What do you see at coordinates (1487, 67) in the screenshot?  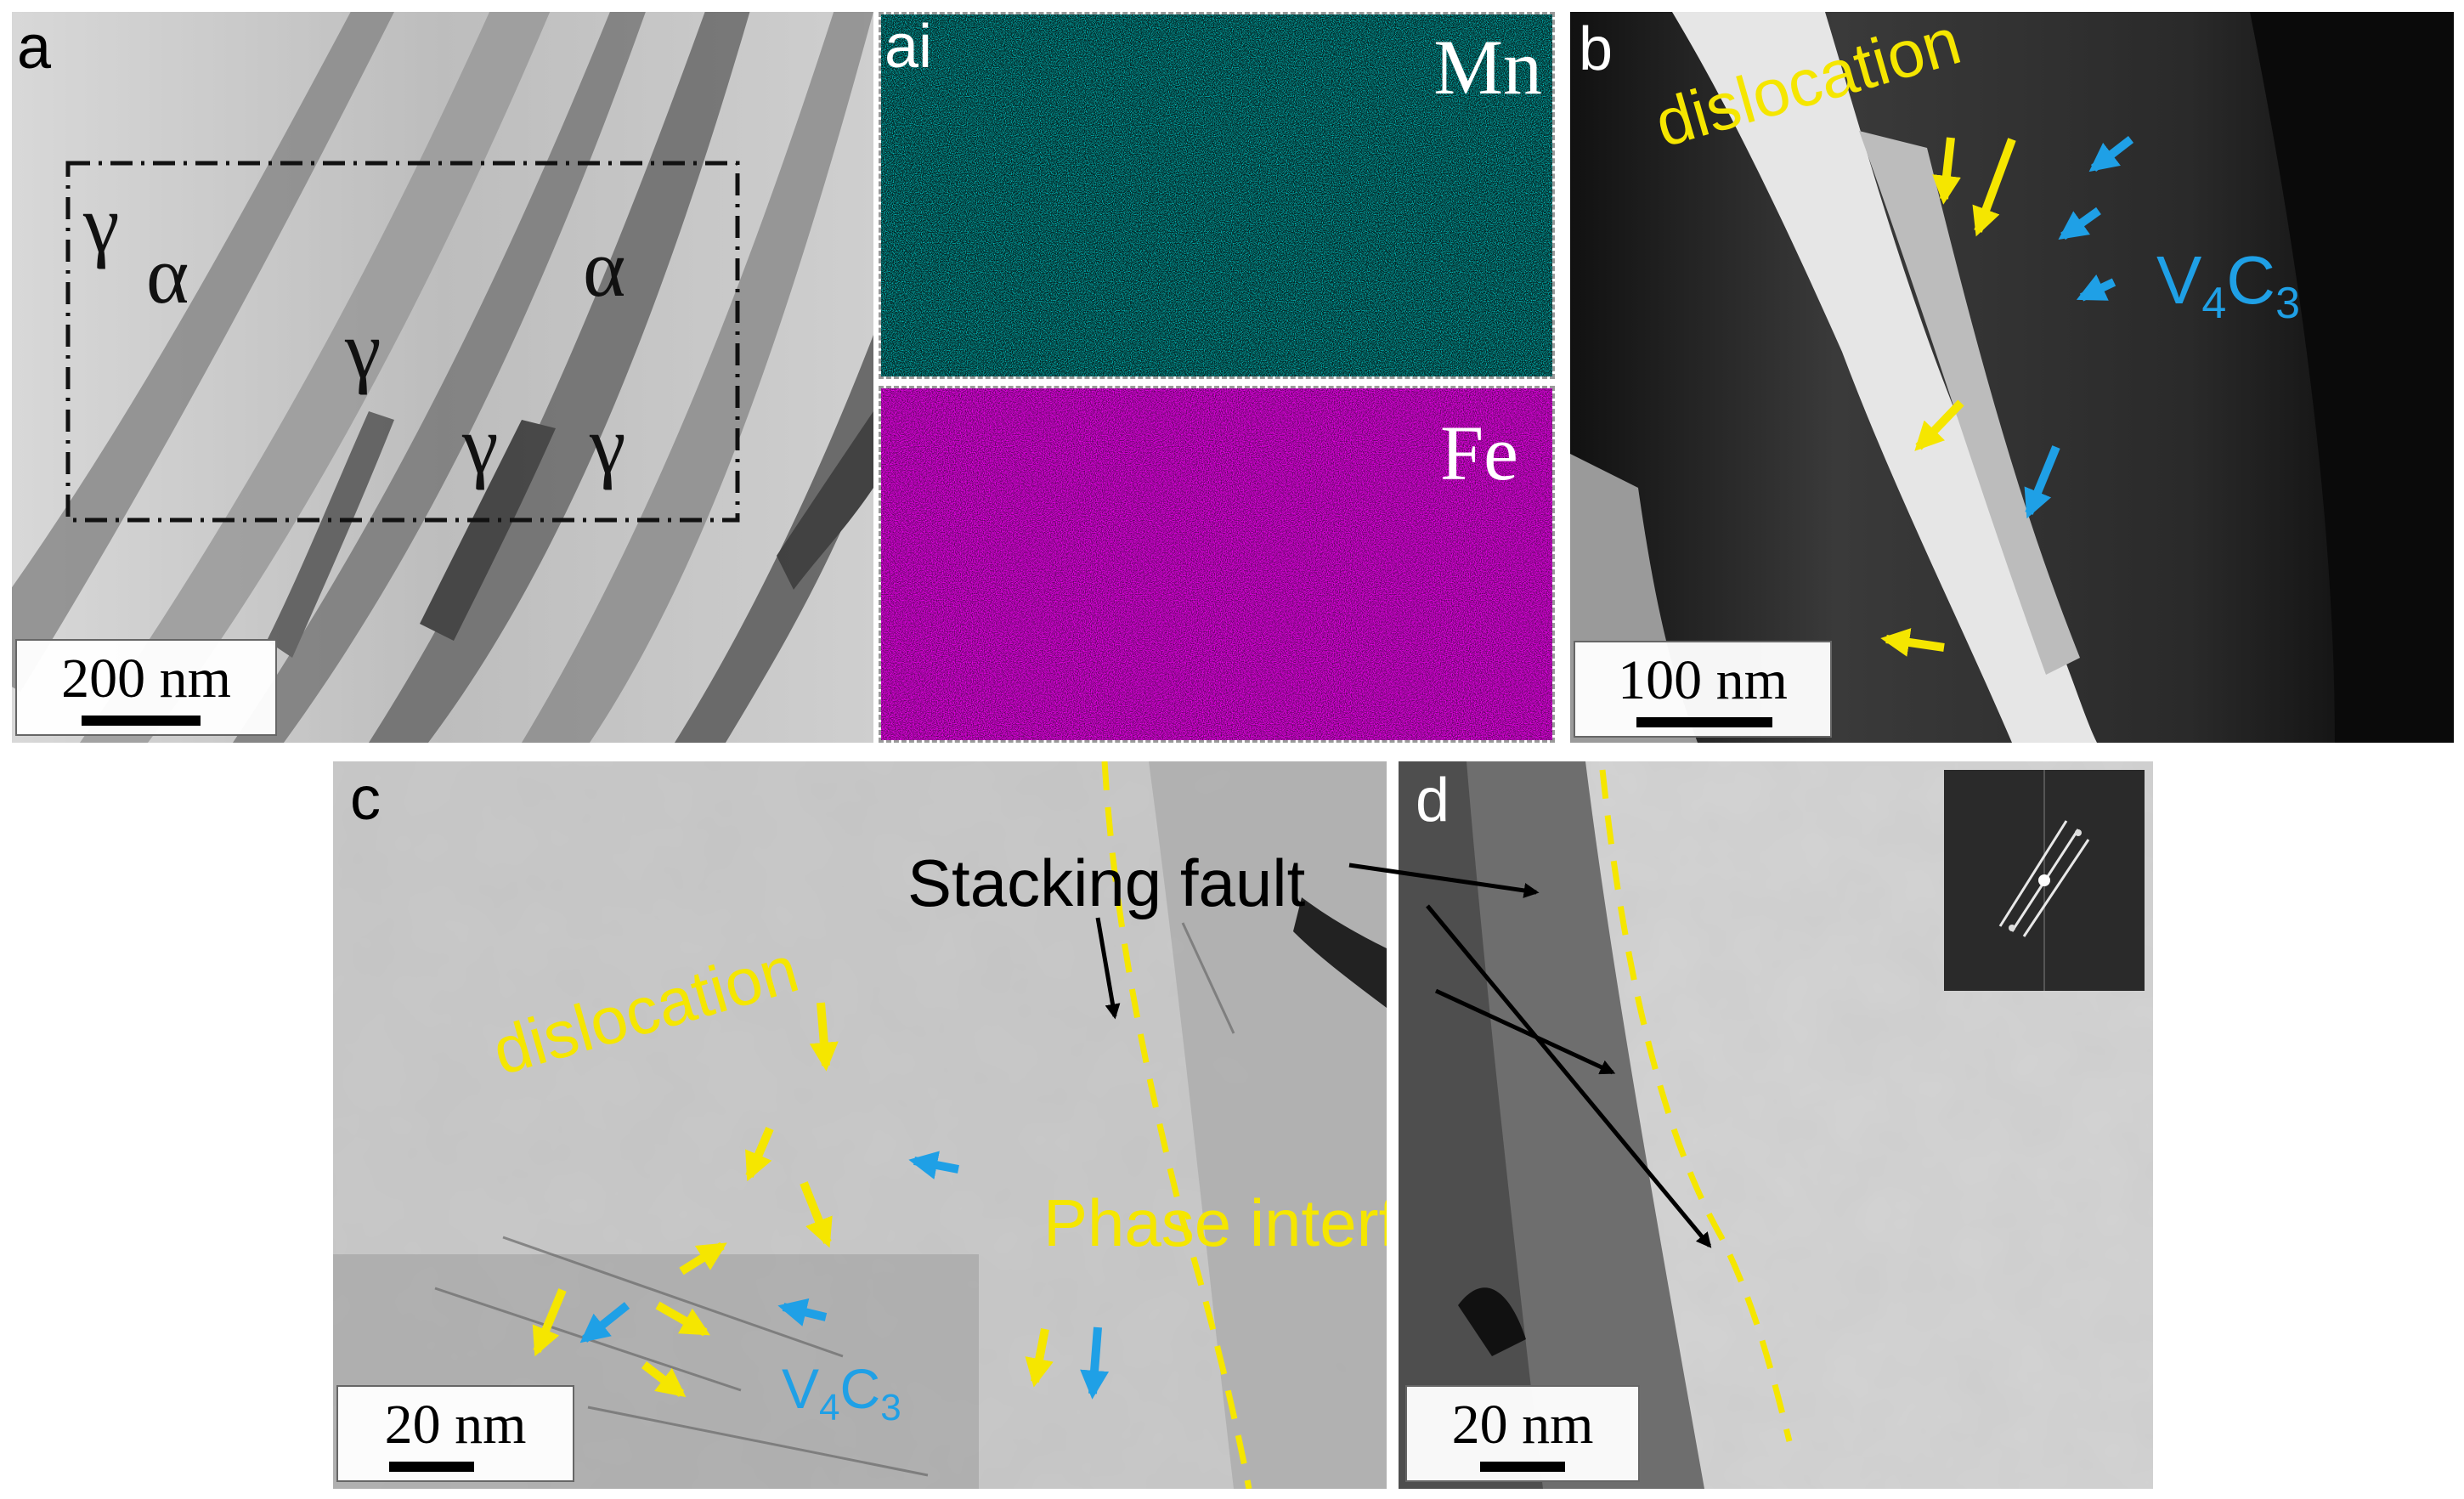 I see `element-label-mn: Mn` at bounding box center [1487, 67].